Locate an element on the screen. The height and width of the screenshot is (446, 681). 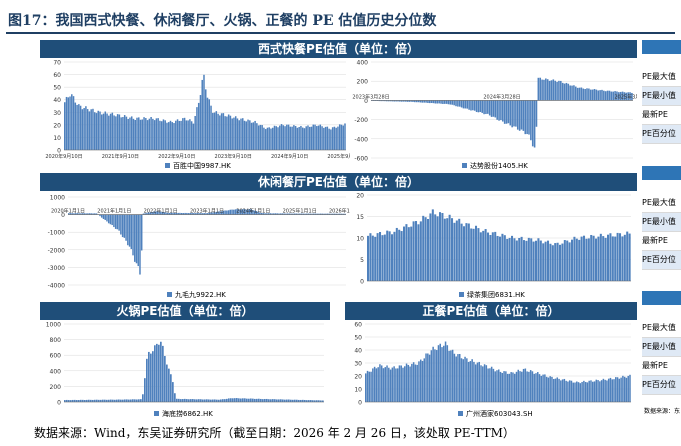
y-tick-label: 10 is located at coordinates (57, 138).